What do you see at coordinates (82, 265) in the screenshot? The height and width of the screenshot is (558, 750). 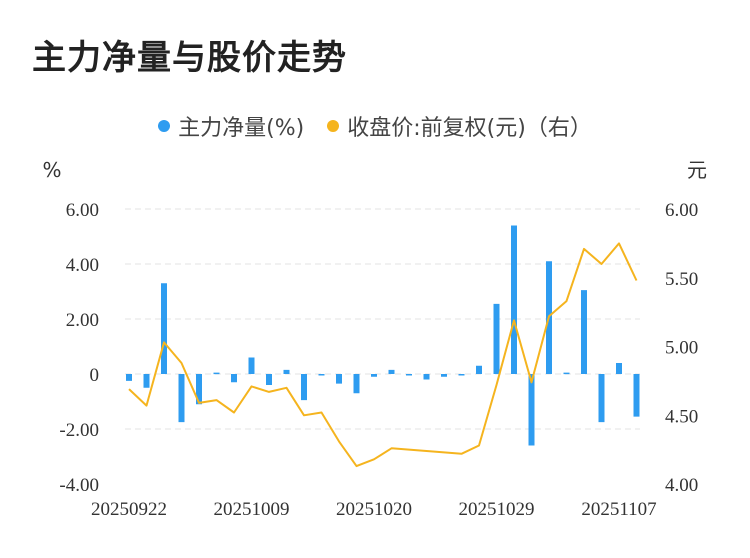 I see `left-tick-label: 4.00` at bounding box center [82, 265].